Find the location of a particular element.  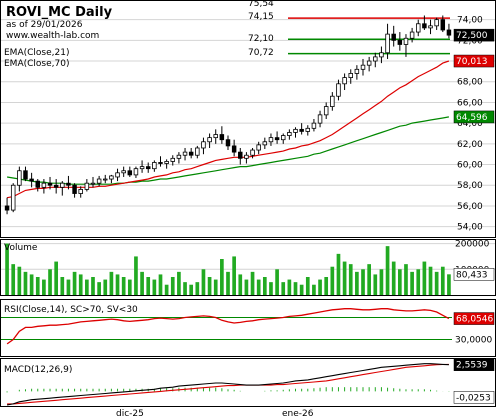

price-tick-label: 66,00 is located at coordinates (470, 103).